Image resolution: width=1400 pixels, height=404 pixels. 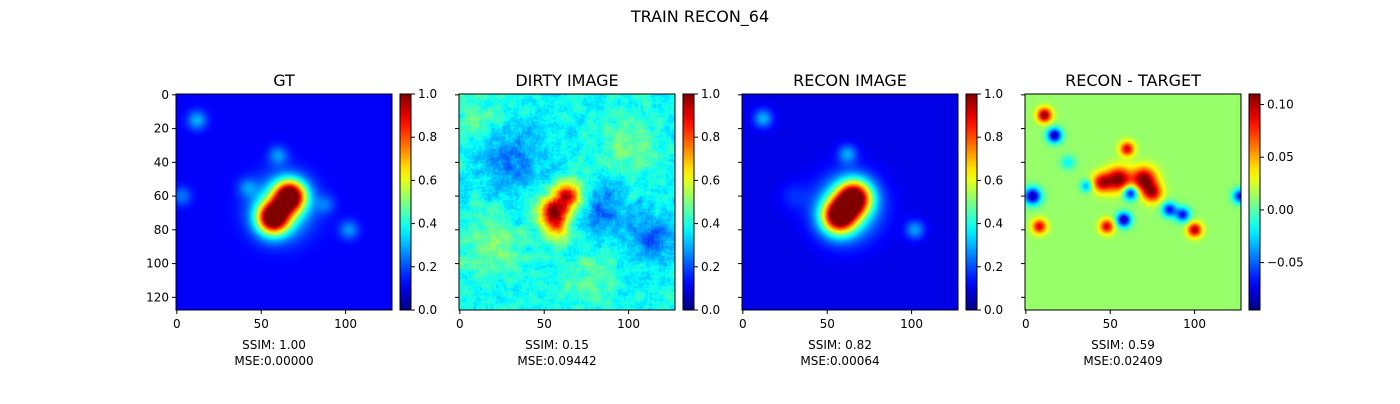 What do you see at coordinates (1280, 157) in the screenshot?
I see `colorbar-tick-label: 0.05` at bounding box center [1280, 157].